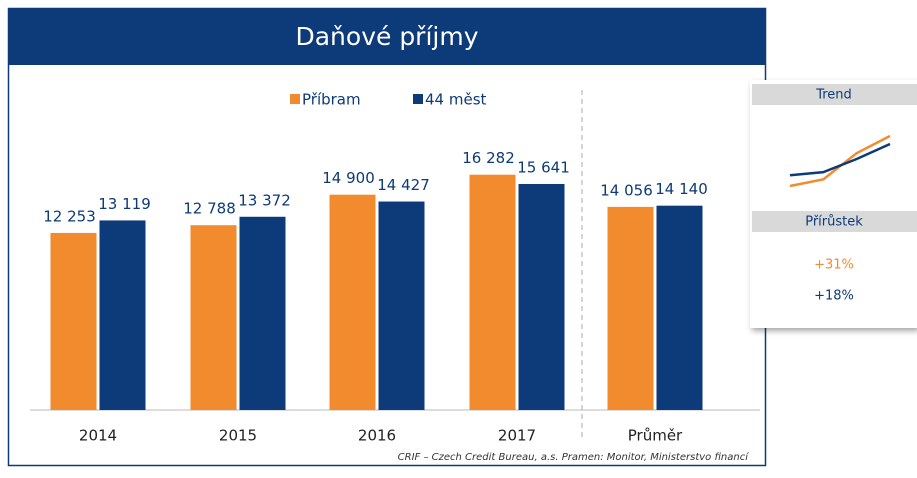  Describe the element at coordinates (833, 204) in the screenshot. I see `side-panel` at that location.